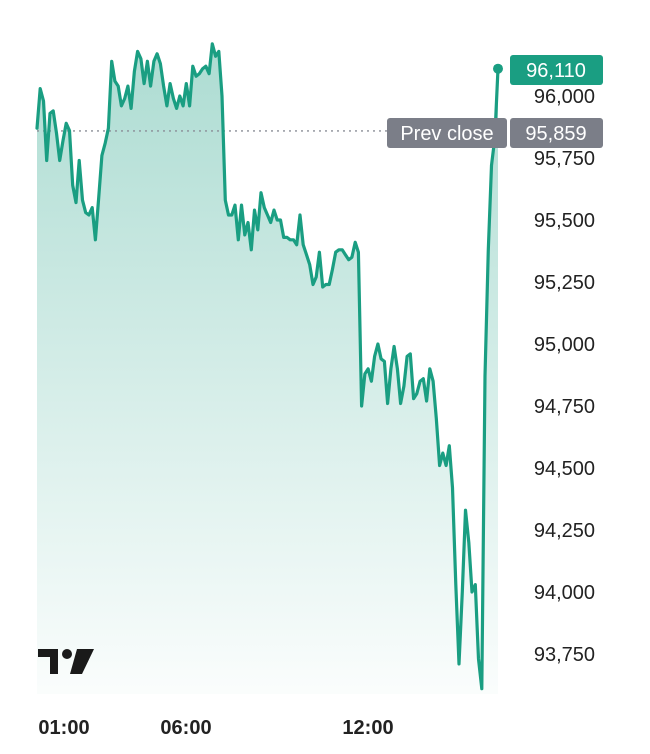 This screenshot has height=754, width=650. What do you see at coordinates (564, 593) in the screenshot?
I see `y-tick-label: 94,000` at bounding box center [564, 593].